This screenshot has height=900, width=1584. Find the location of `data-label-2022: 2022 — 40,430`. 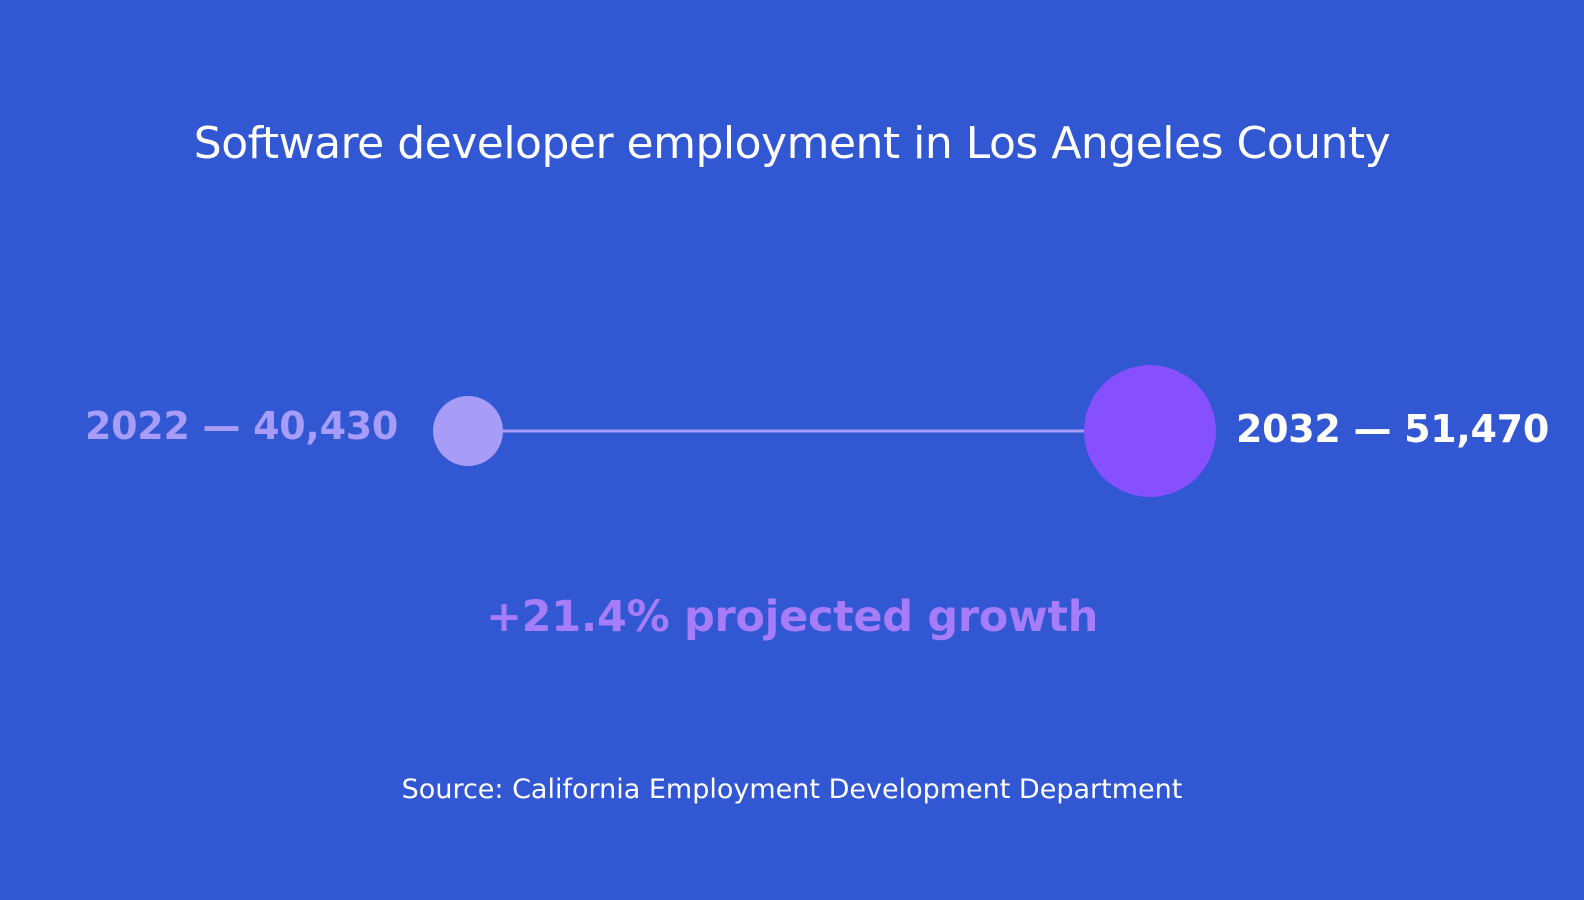

data-label-2022: 2022 — 40,430 is located at coordinates (241, 426).